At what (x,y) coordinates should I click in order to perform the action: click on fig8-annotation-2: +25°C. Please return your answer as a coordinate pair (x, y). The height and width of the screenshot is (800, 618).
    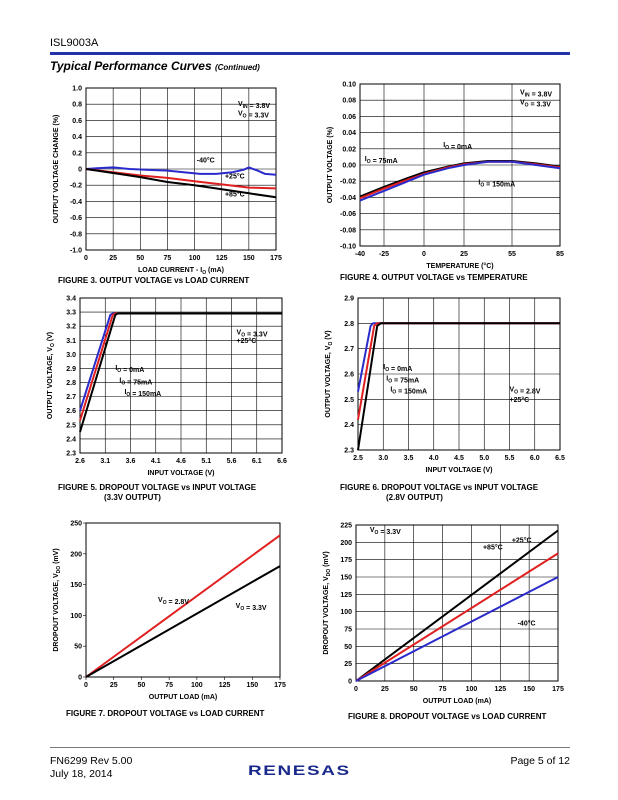
    Looking at the image, I should click on (522, 540).